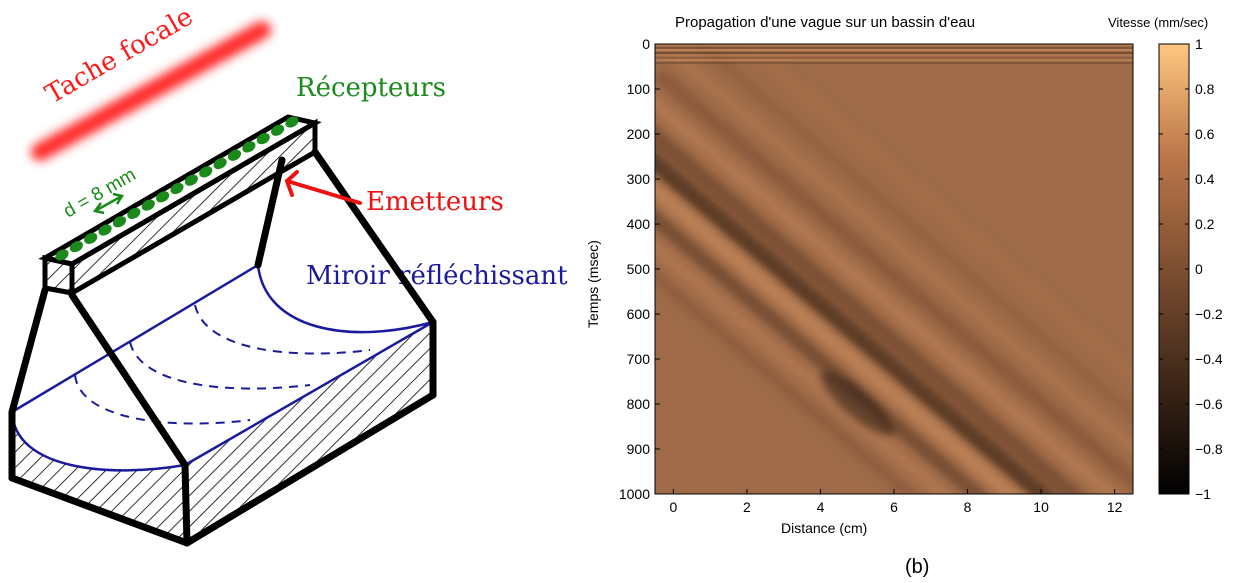 The height and width of the screenshot is (583, 1255). What do you see at coordinates (437, 276) in the screenshot?
I see `mirror-label: Miroir réfléchissant` at bounding box center [437, 276].